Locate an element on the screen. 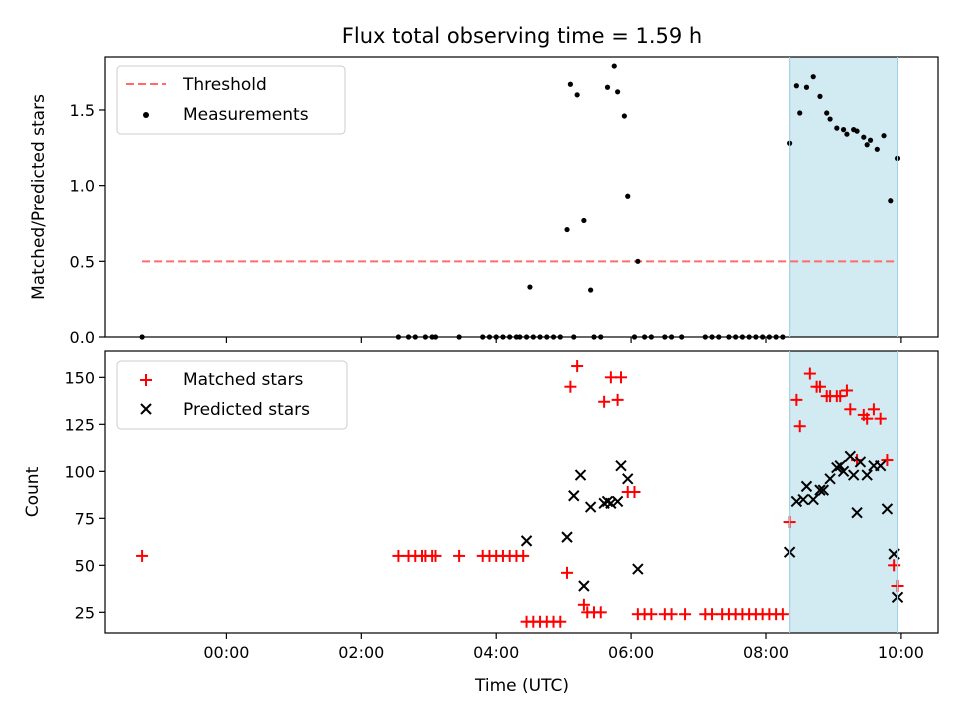 The width and height of the screenshot is (960, 720). top-legend-box is located at coordinates (231, 100).